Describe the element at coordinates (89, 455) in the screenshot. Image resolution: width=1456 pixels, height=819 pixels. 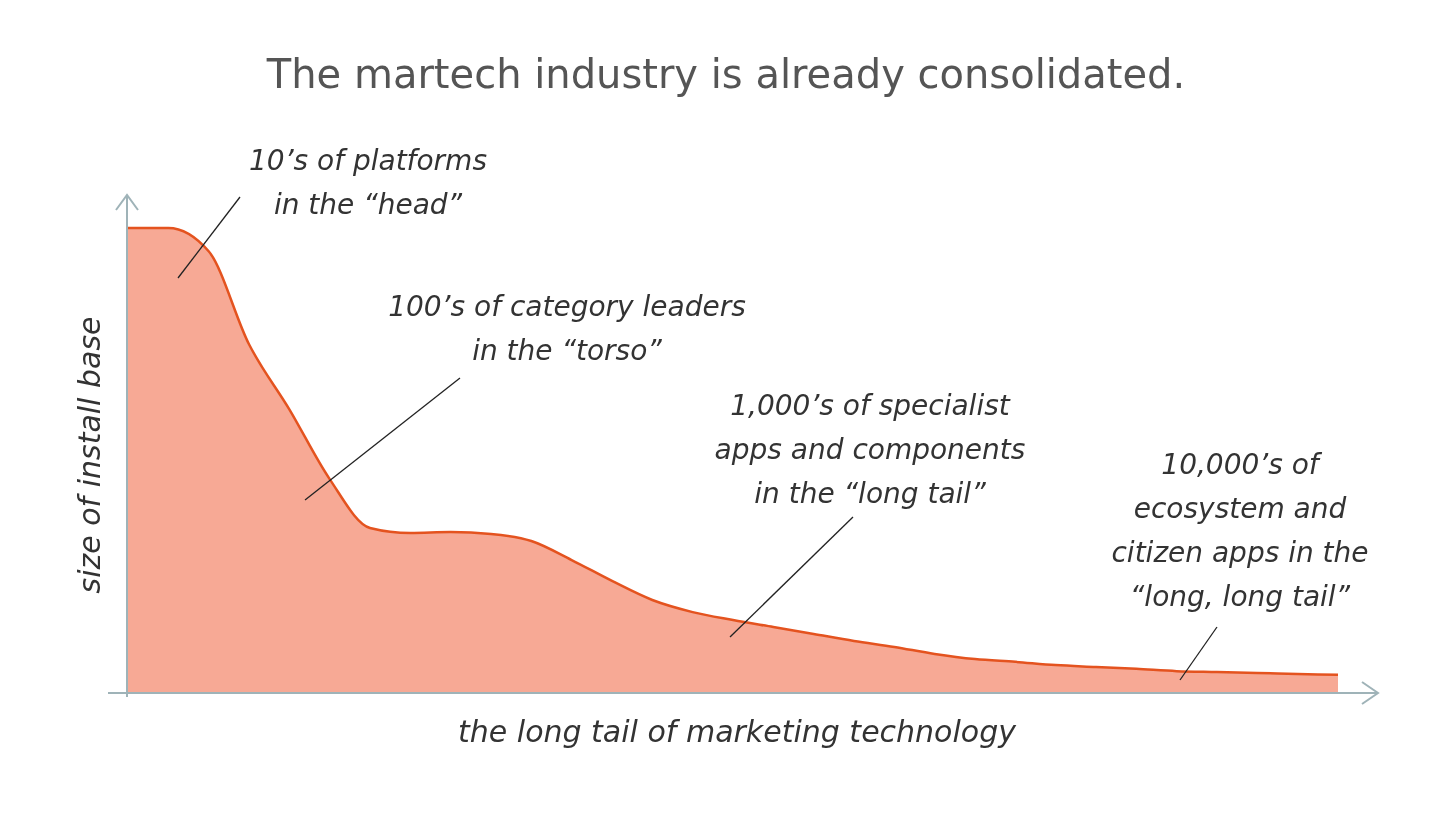
I see `y-axis-title: size of install base` at that location.